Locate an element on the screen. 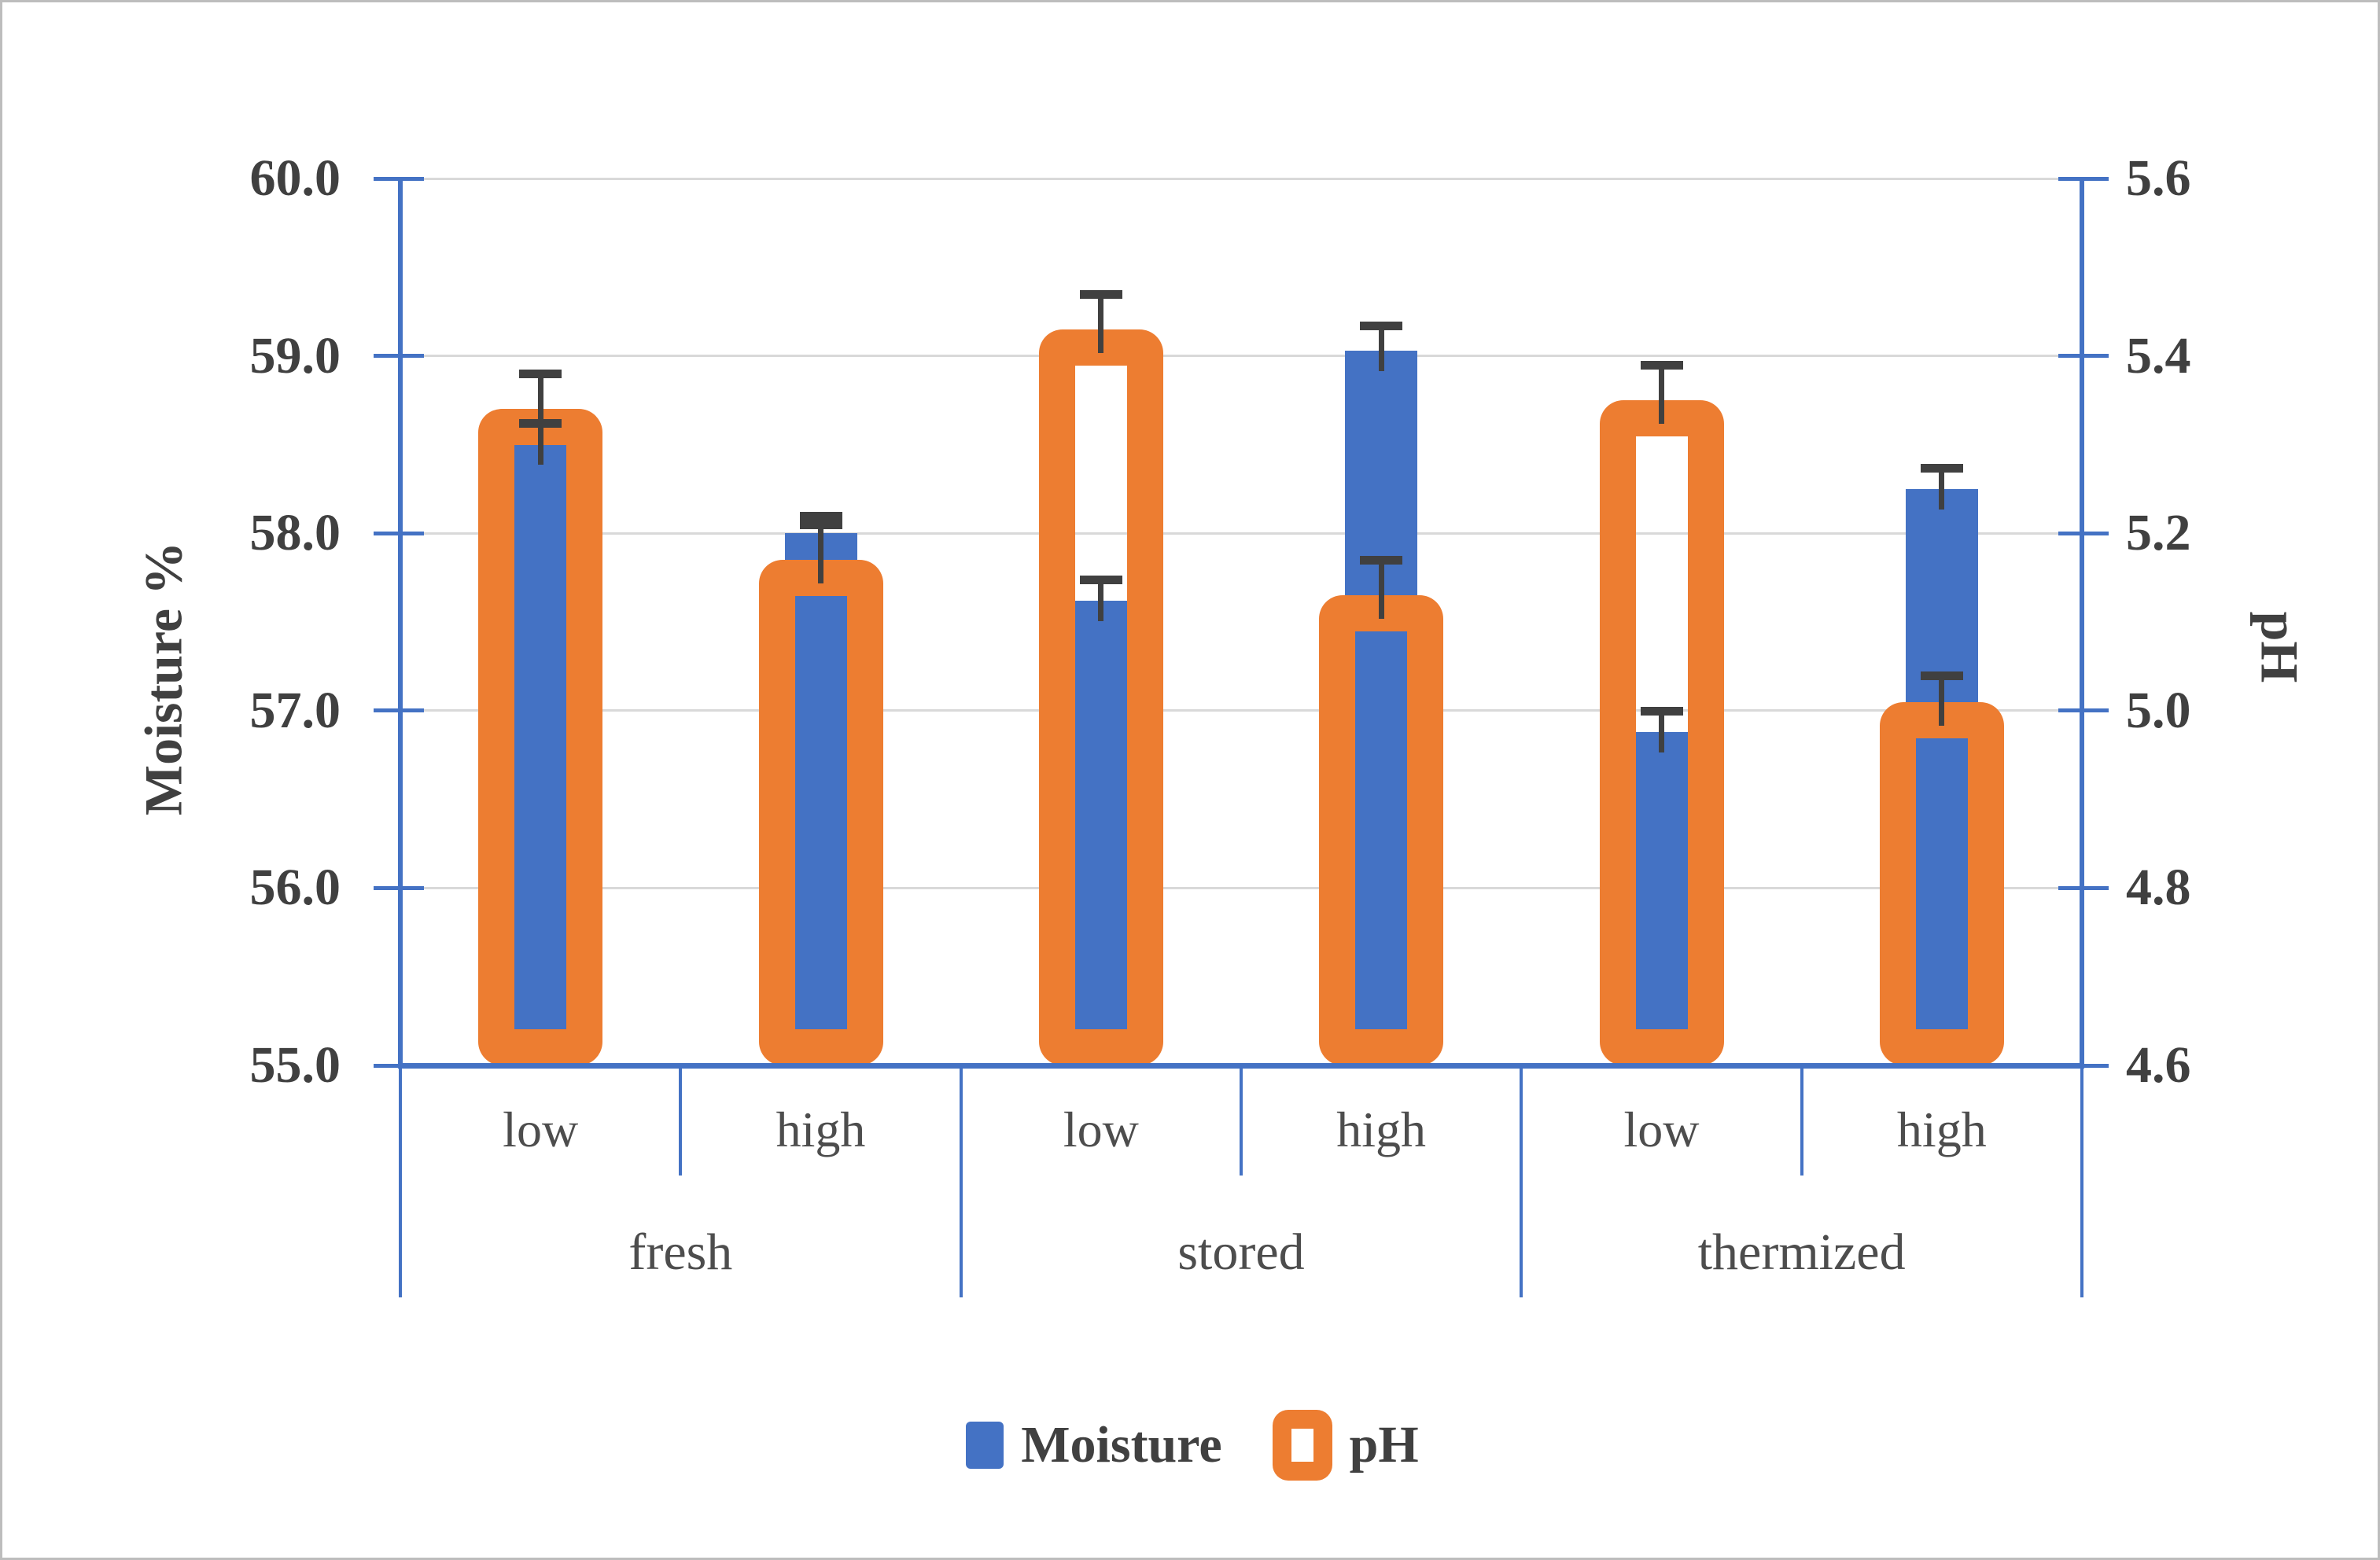  error-bar-ph-cap-thermized-low is located at coordinates (1661, 365).